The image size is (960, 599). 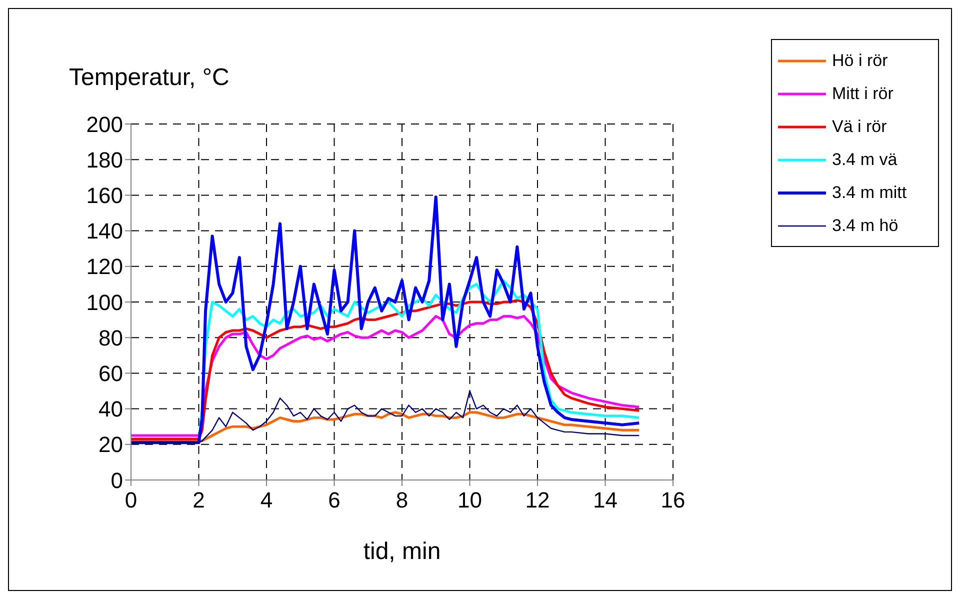 What do you see at coordinates (863, 94) in the screenshot?
I see `legend-label: Mitt i rör` at bounding box center [863, 94].